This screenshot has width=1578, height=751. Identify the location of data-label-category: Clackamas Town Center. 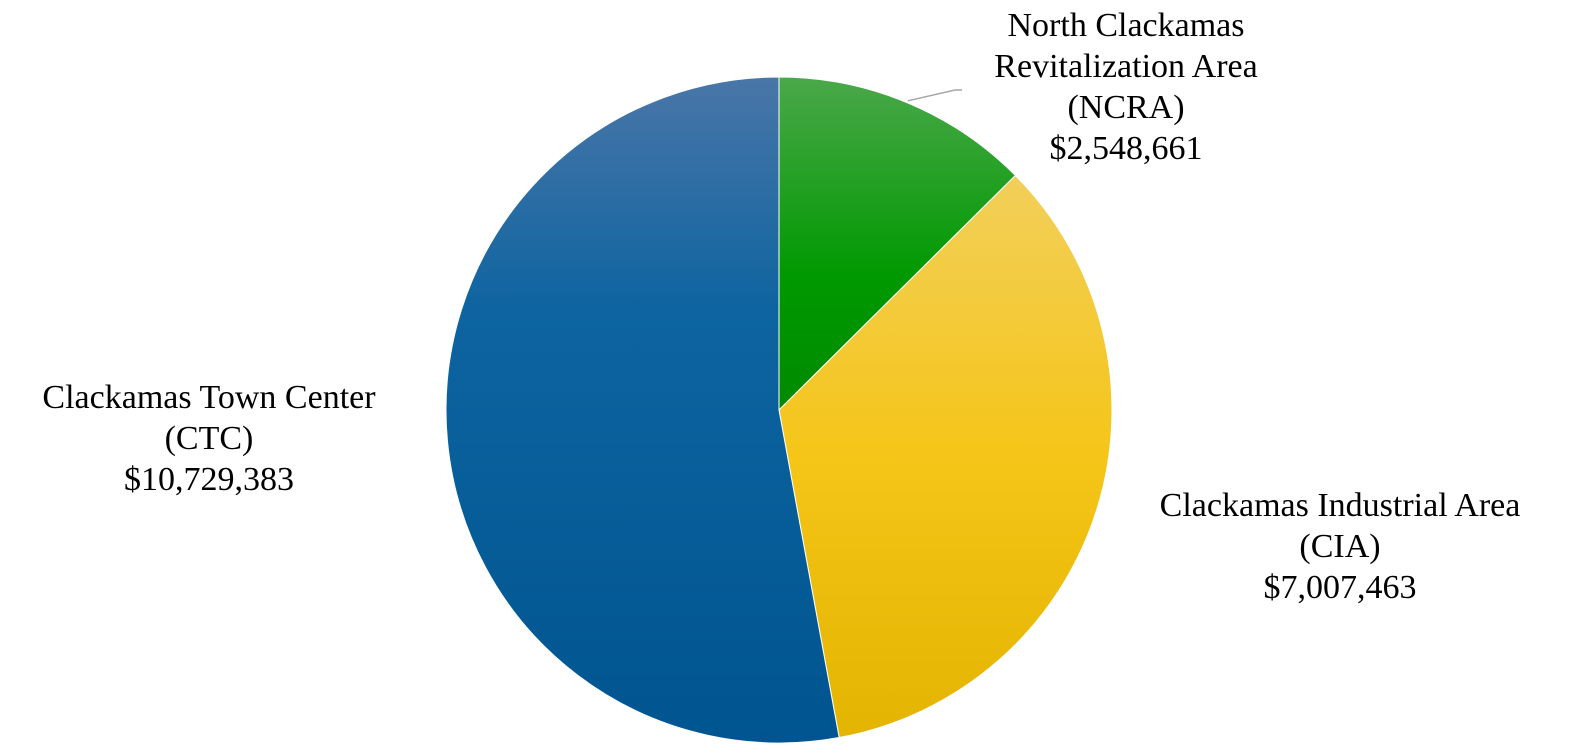
(209, 397).